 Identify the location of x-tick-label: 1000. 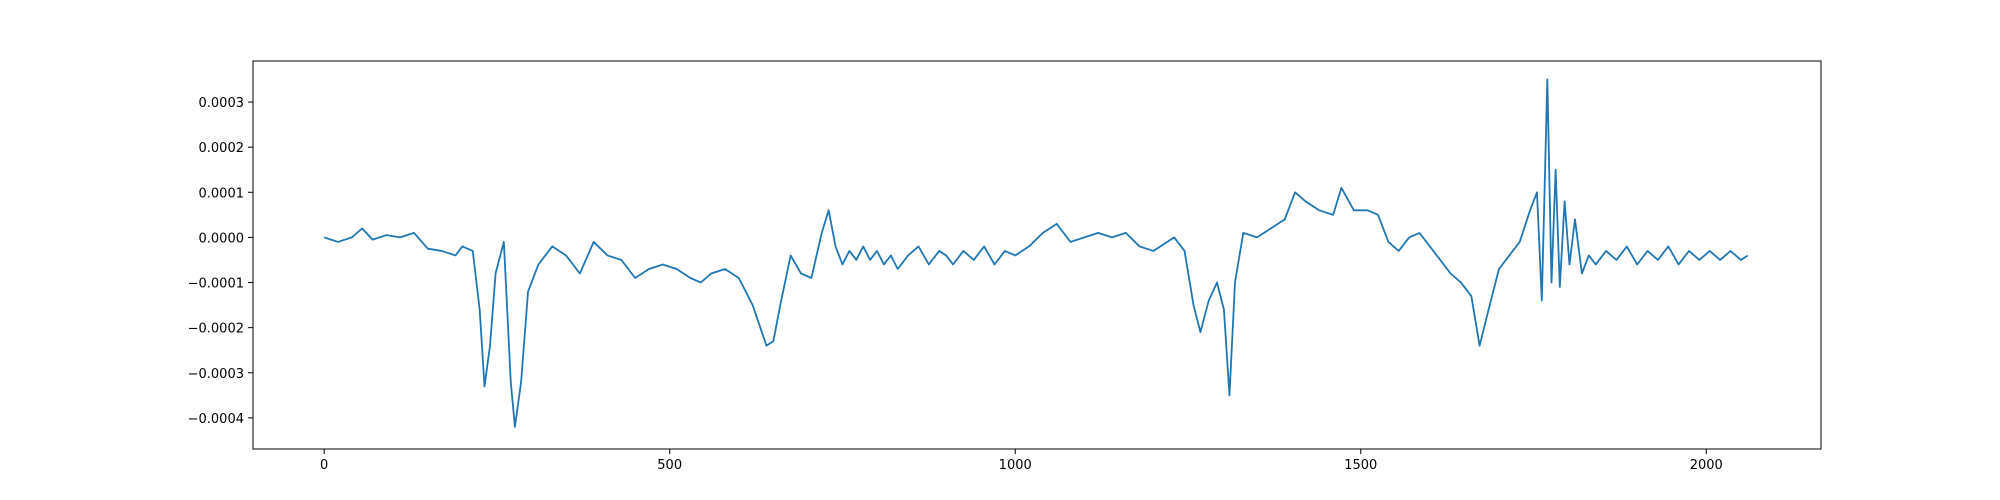
(1015, 465).